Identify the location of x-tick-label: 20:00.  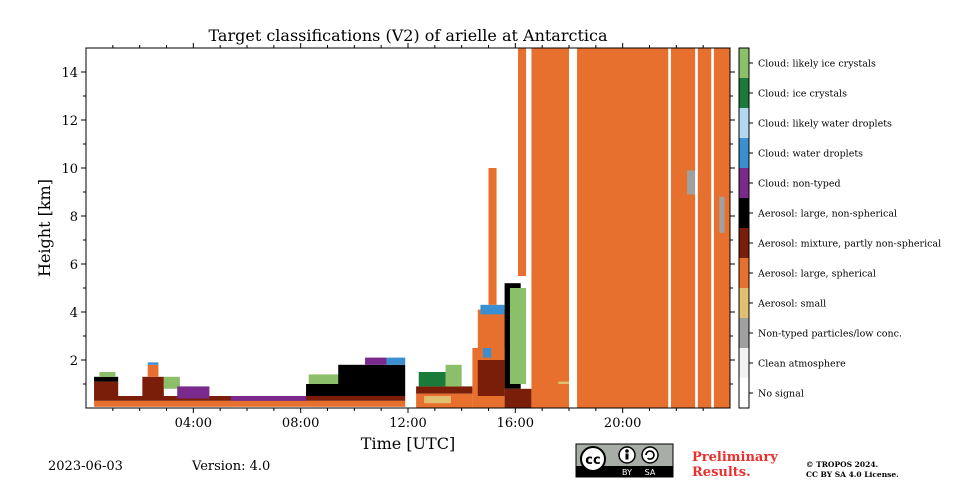
(622, 423).